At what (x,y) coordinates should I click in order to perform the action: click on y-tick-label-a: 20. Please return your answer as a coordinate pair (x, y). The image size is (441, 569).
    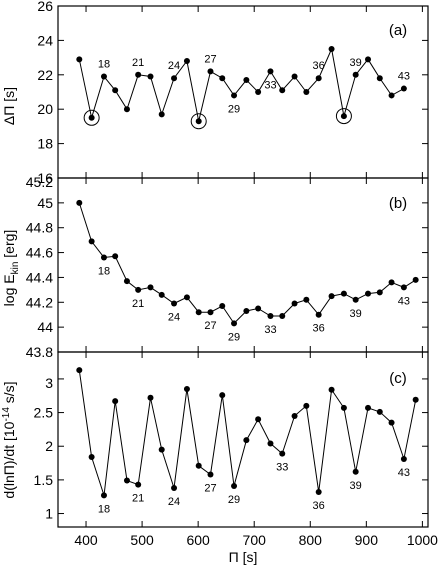
    Looking at the image, I should click on (45, 109).